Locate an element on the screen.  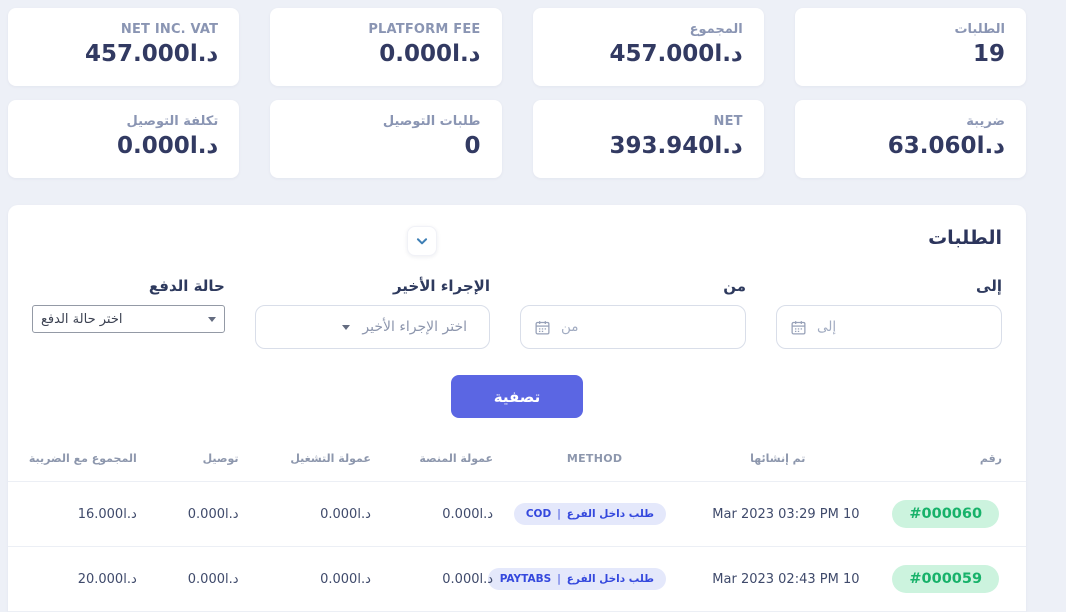
method-pill: PAYTABS | طلب داخل الفرع is located at coordinates (577, 579).